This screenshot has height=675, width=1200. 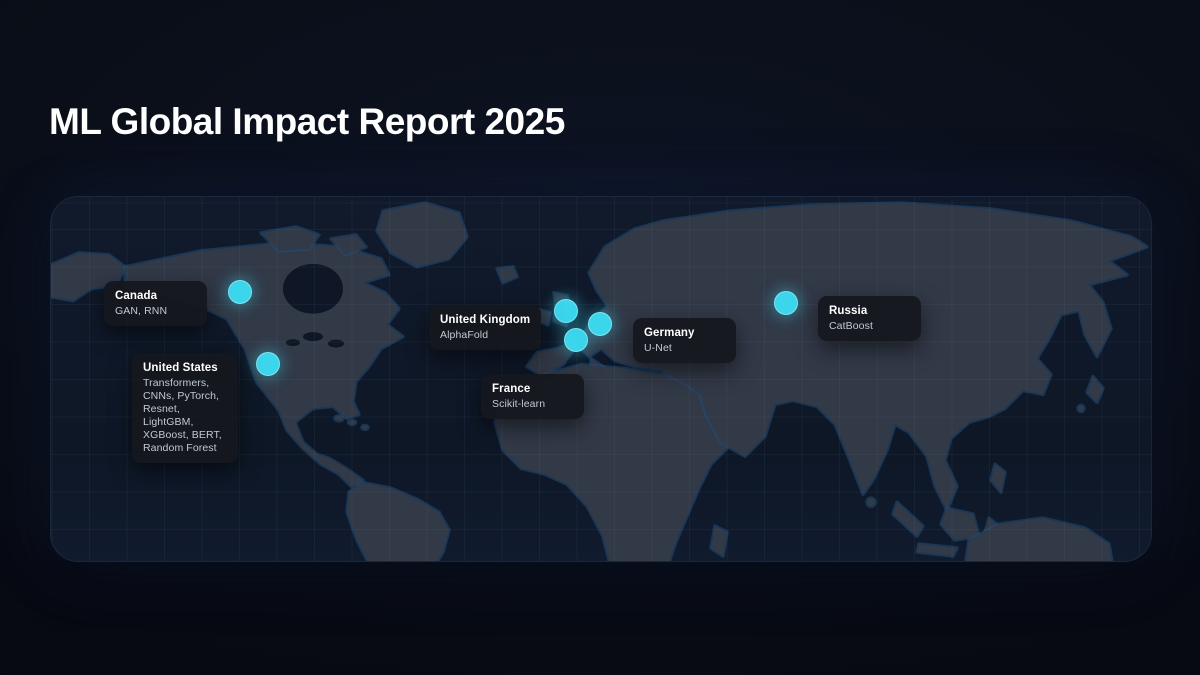 I want to click on country-models: CatBoost, so click(x=851, y=326).